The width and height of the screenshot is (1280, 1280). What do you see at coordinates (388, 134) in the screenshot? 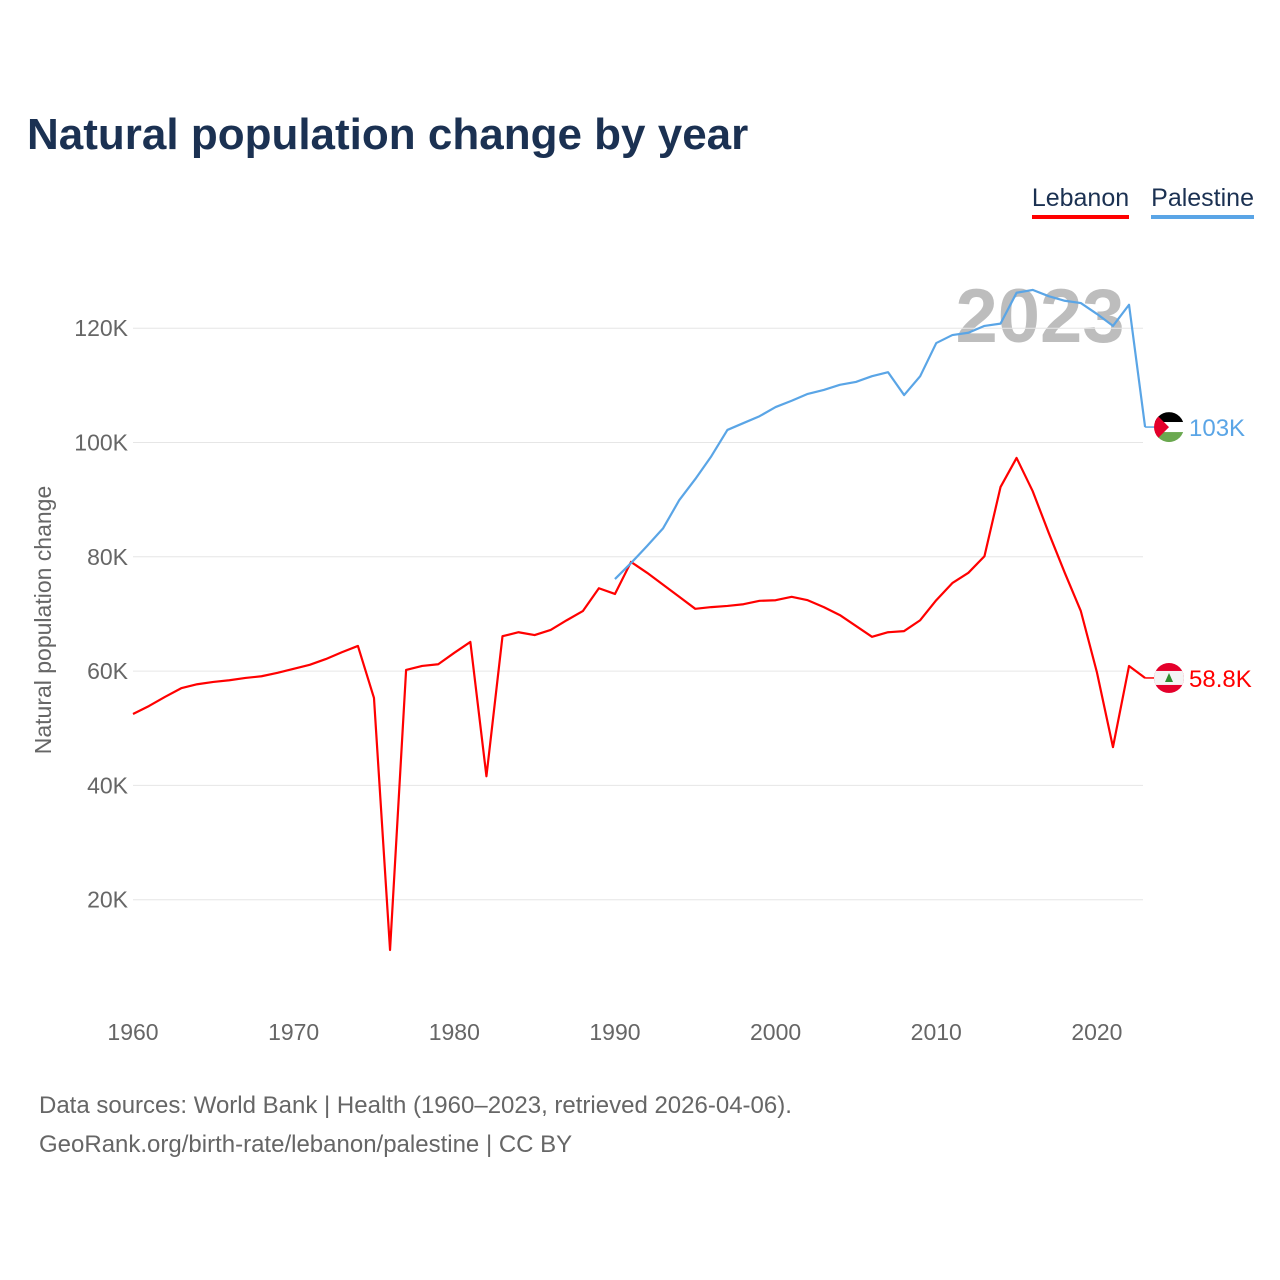
I see `chart-title: Natural population change by year` at bounding box center [388, 134].